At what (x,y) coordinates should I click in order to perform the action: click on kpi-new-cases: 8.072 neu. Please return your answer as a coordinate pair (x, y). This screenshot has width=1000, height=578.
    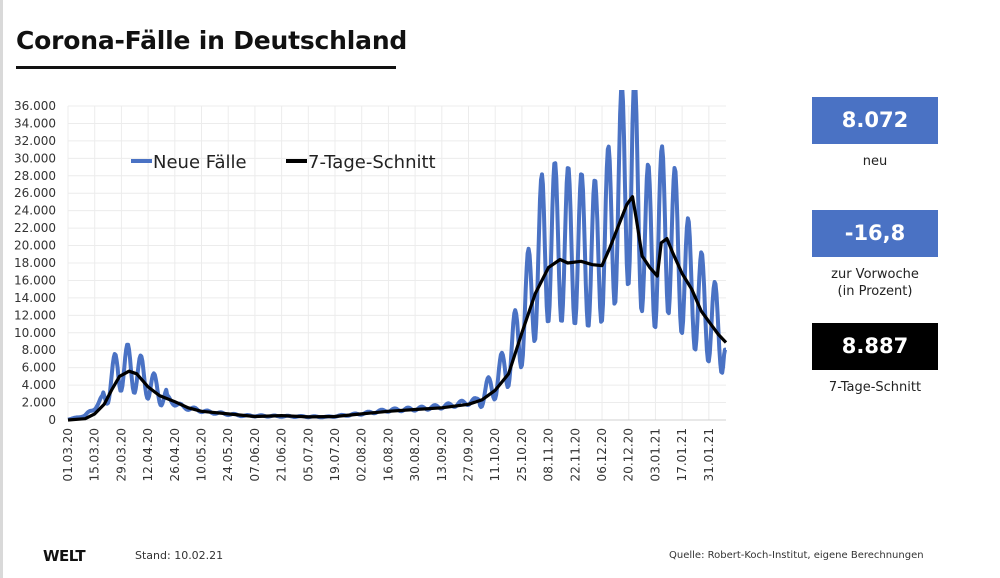
    Looking at the image, I should click on (875, 133).